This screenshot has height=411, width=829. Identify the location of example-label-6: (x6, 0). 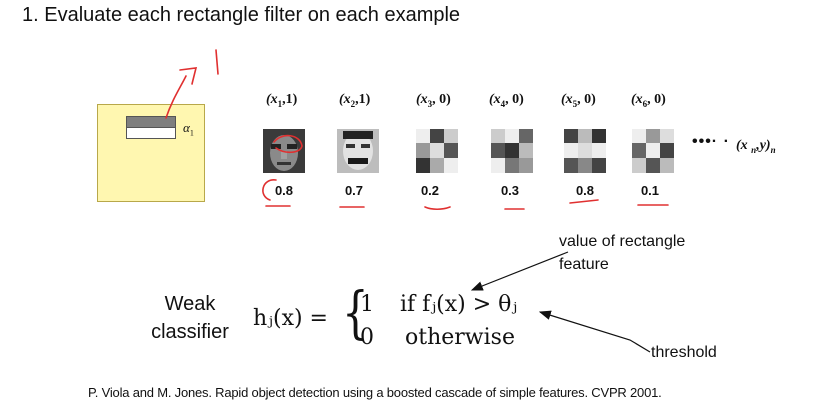
(648, 100).